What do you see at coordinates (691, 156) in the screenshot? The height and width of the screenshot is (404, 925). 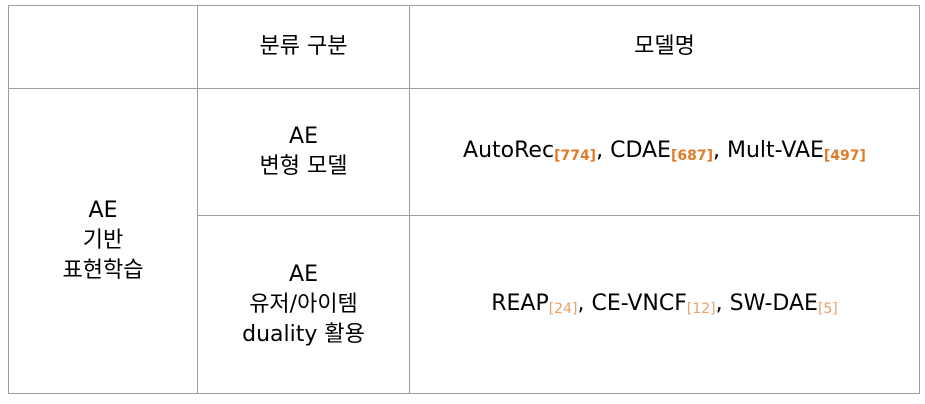 I see `reference-citation: [687]` at bounding box center [691, 156].